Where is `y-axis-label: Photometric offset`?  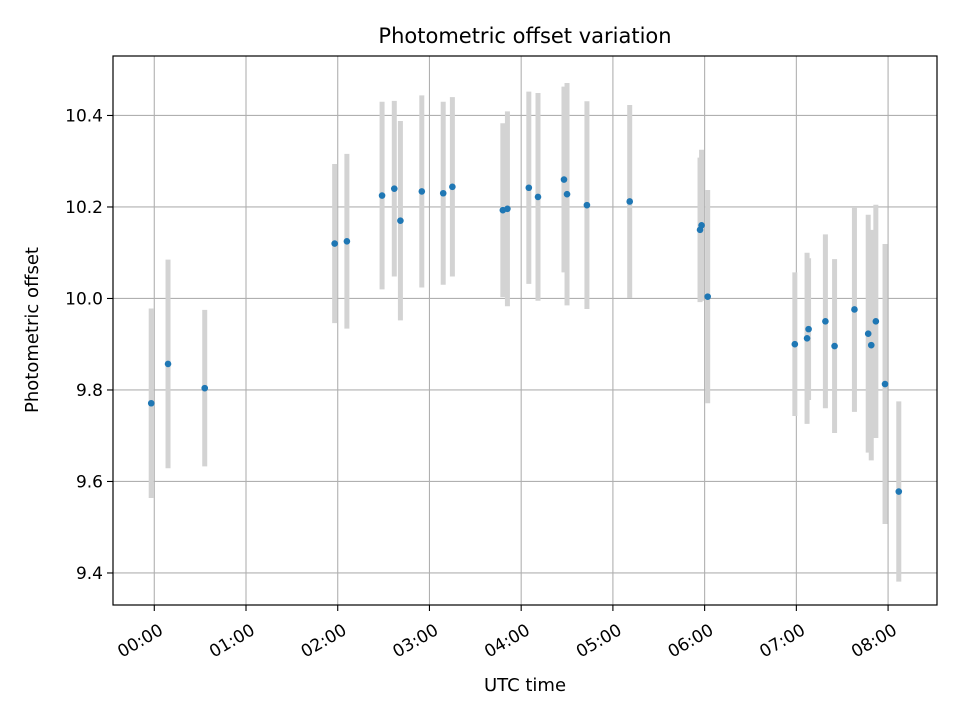
y-axis-label: Photometric offset is located at coordinates (32, 330).